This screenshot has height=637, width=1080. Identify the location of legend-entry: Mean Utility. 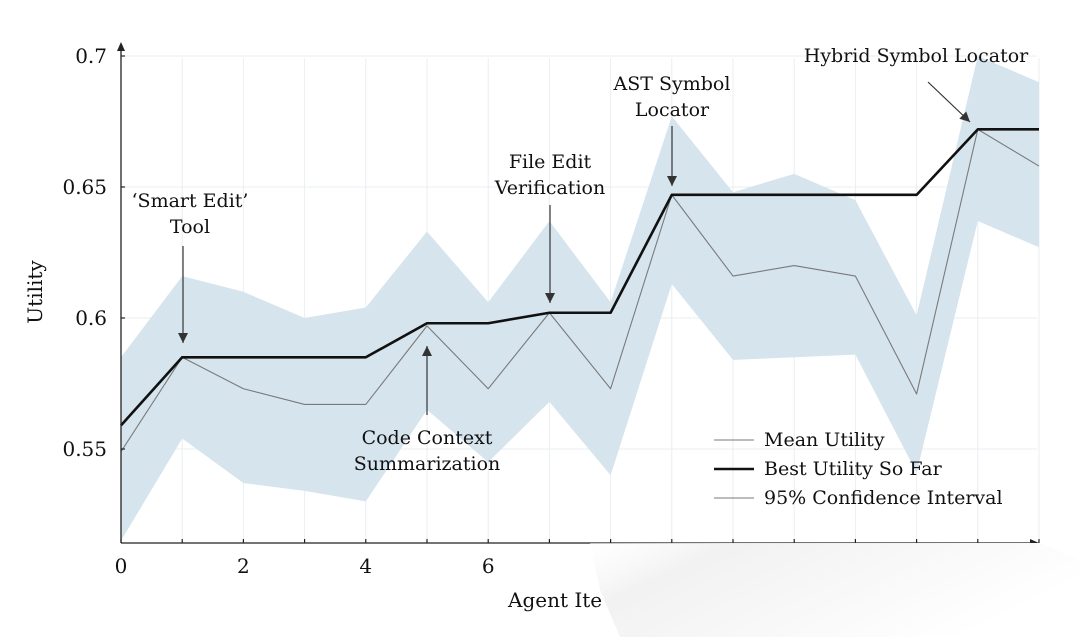
(824, 440).